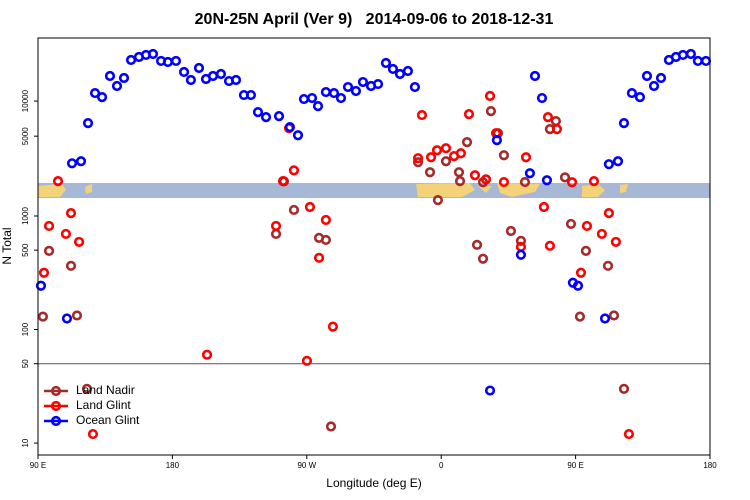 This screenshot has height=500, width=750. Describe the element at coordinates (373, 483) in the screenshot. I see `x-axis-label: Longitude (deg E)` at that location.